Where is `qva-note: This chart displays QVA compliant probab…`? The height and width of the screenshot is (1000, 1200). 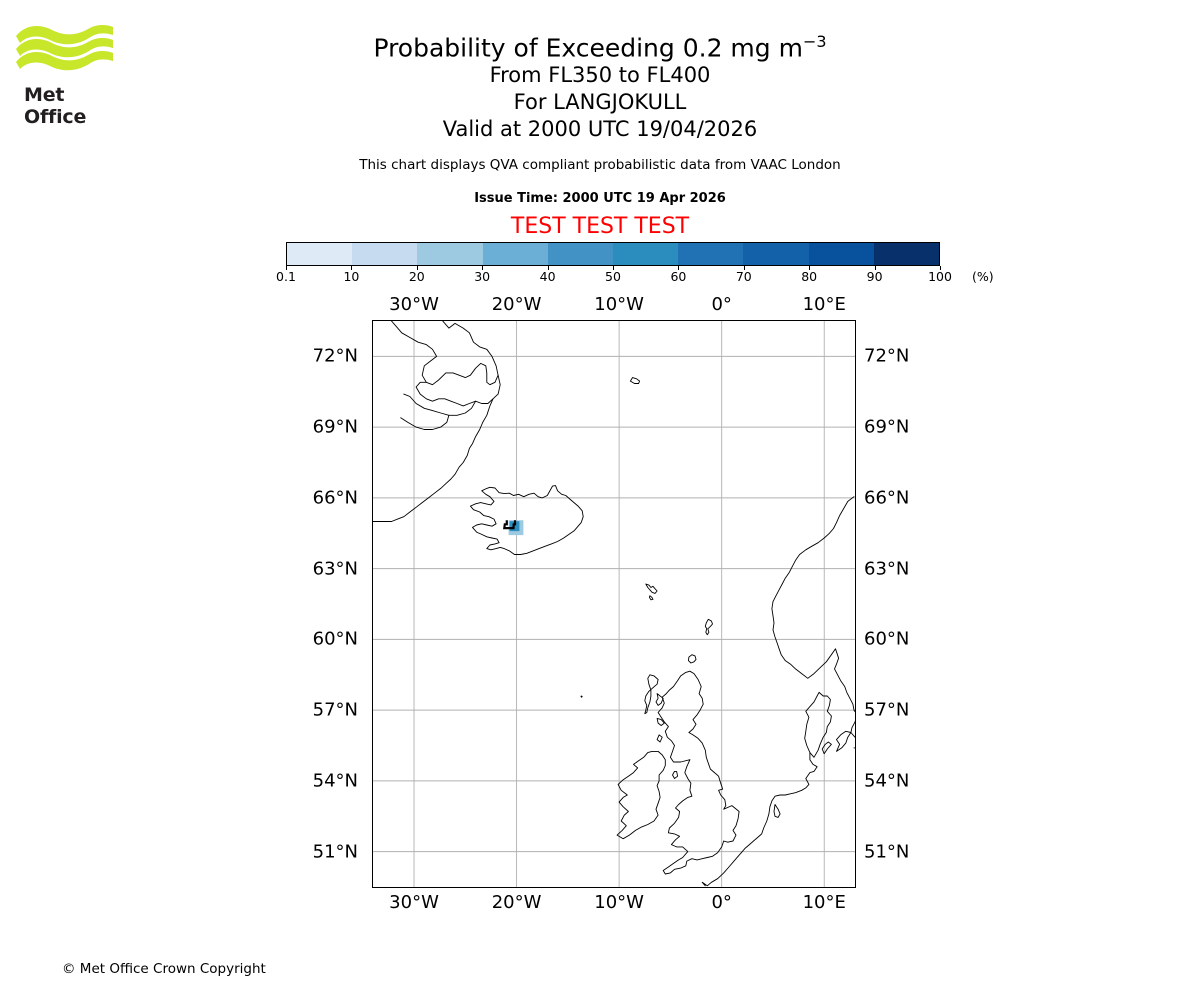 qva-note: This chart displays QVA compliant probab… is located at coordinates (600, 165).